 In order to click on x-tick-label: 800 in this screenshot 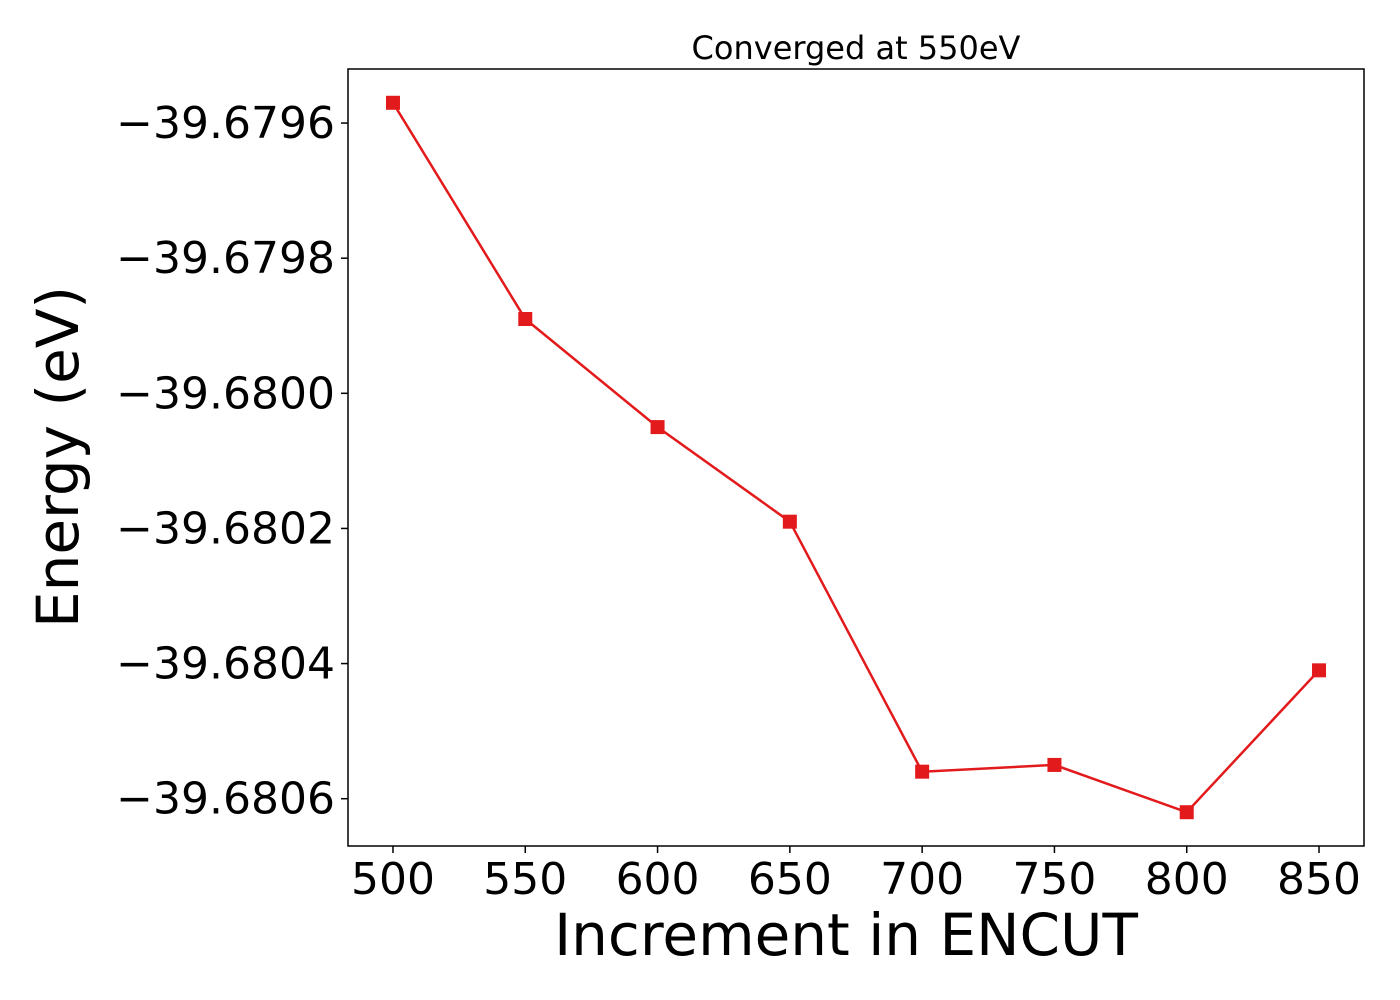, I will do `click(1187, 879)`.